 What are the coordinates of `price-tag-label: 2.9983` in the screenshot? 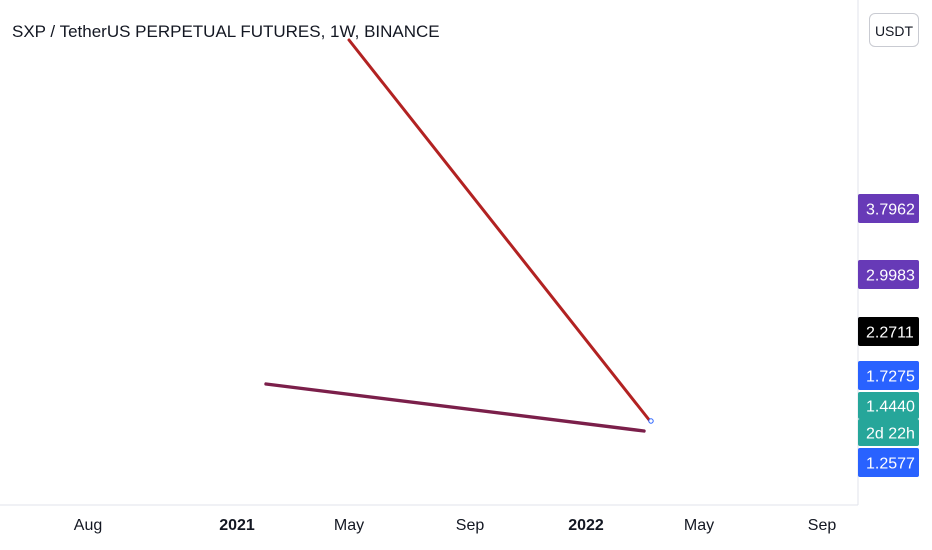 It's located at (890, 276).